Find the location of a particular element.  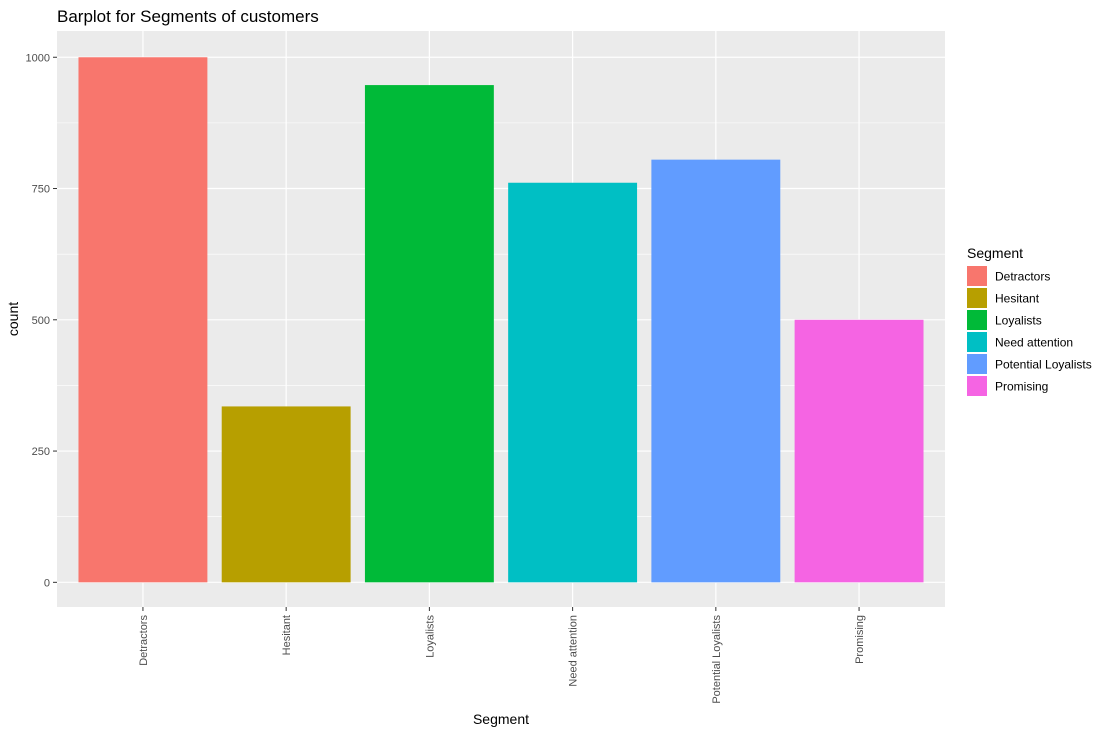

bar-hesitant is located at coordinates (286, 494).